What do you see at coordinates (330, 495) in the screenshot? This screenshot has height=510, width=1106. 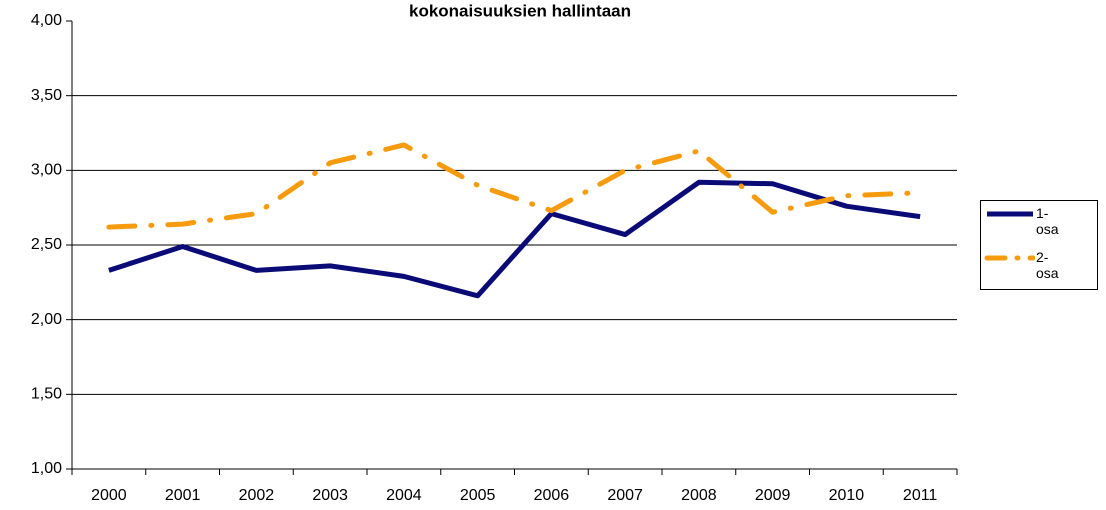 I see `x-tick-label: 2003` at bounding box center [330, 495].